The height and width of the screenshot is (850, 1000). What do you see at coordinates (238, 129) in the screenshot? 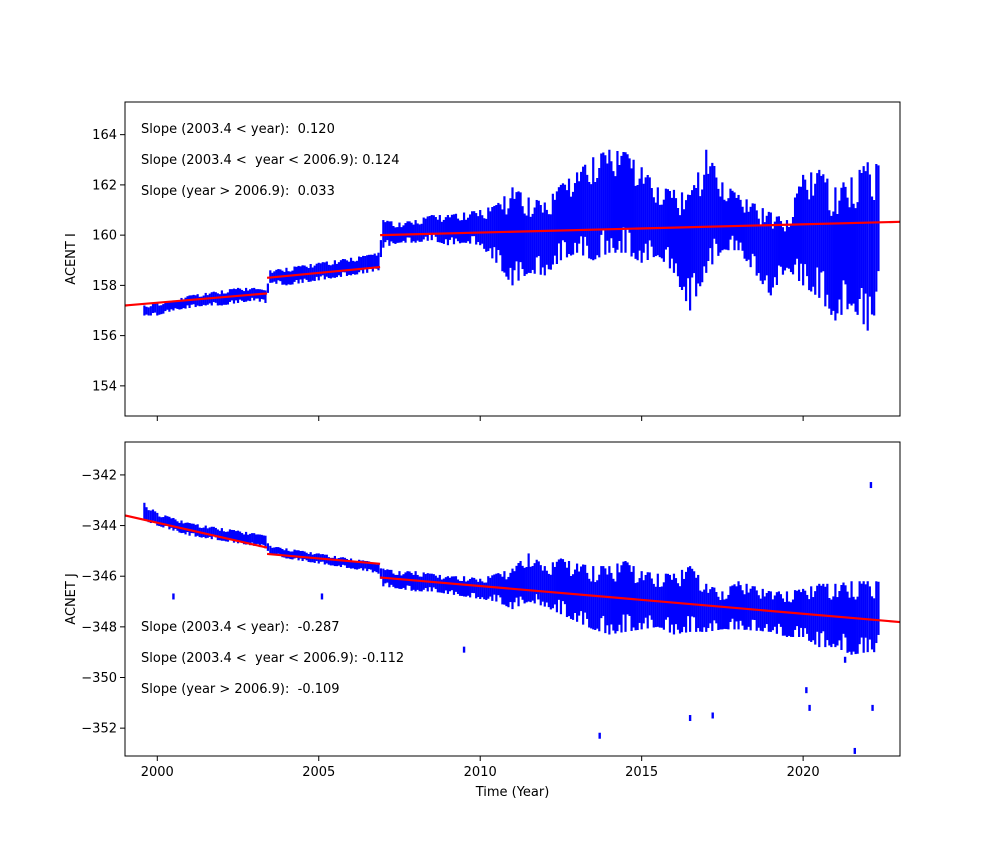
I see `top-slope-annotation-0: Slope (2003.4 < year): 0.120` at bounding box center [238, 129].